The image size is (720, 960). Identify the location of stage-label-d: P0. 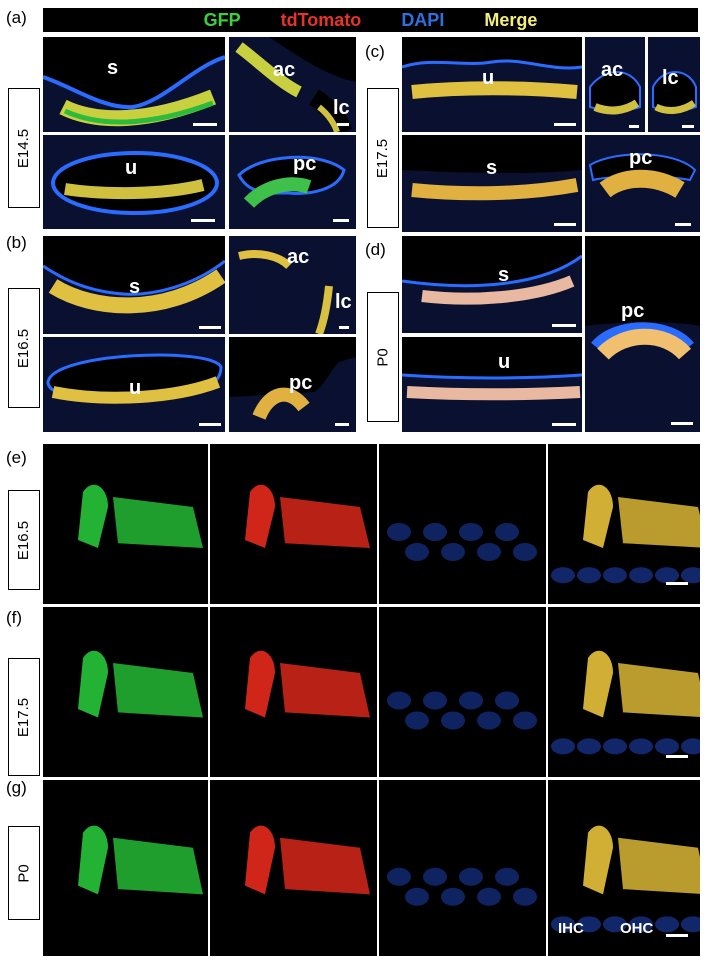
(383, 357).